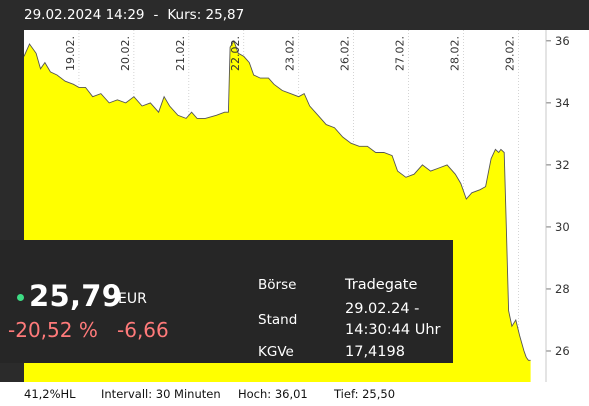 The image size is (589, 406). What do you see at coordinates (161, 394) in the screenshot?
I see `footer-interval: Intervall: 30 Minuten` at bounding box center [161, 394].